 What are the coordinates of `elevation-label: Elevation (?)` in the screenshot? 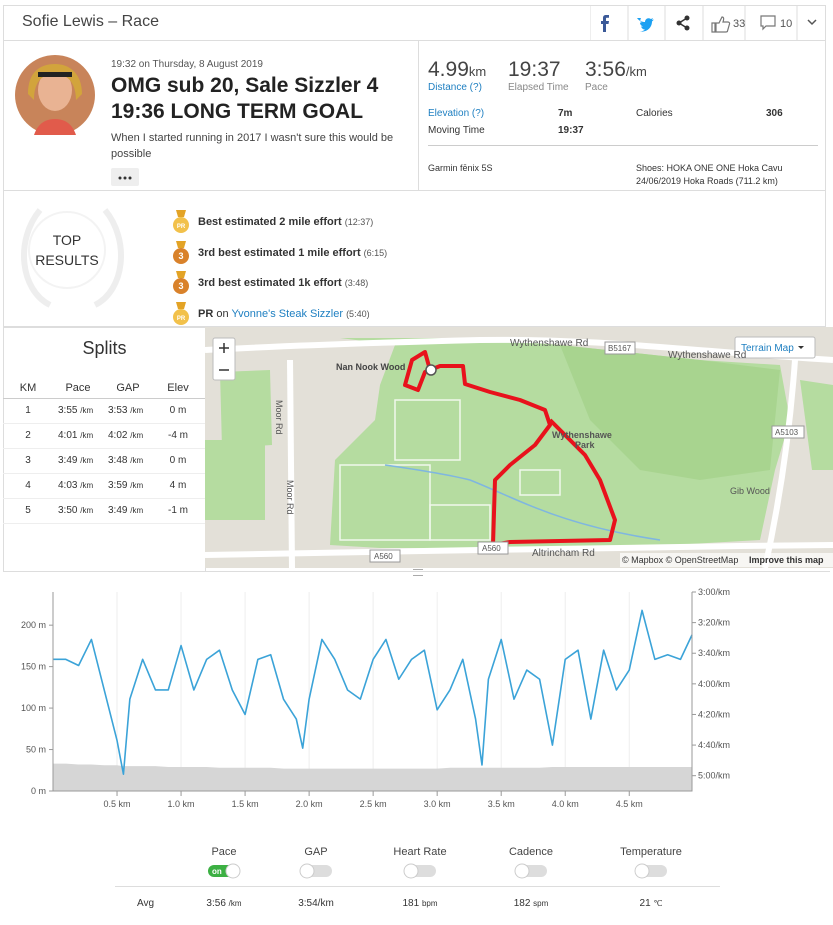 It's located at (456, 113).